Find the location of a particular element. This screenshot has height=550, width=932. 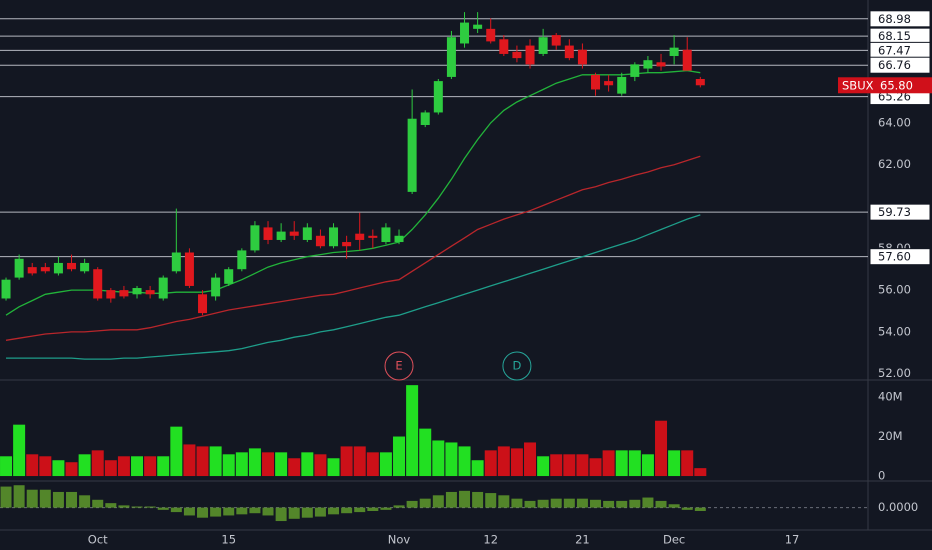

x-tick-label: Dec is located at coordinates (674, 540).